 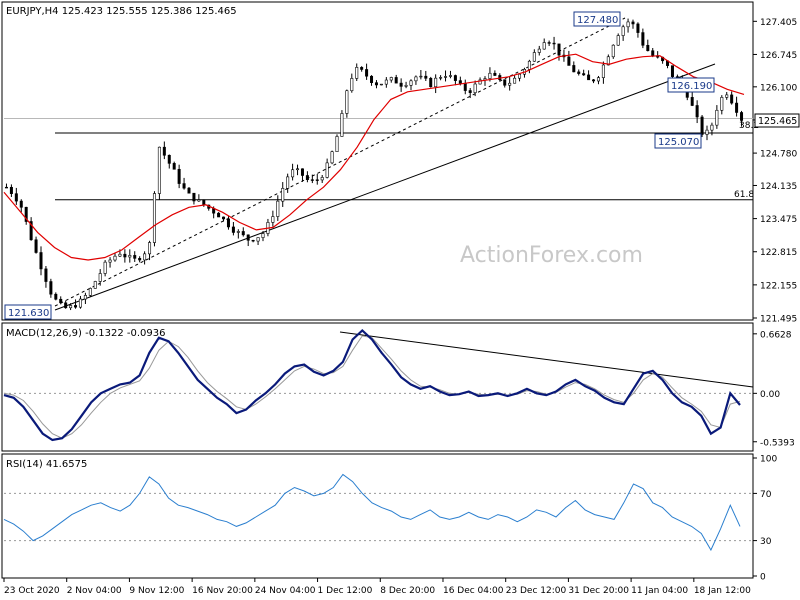 What do you see at coordinates (551, 255) in the screenshot?
I see `watermark: ActionForex.com` at bounding box center [551, 255].